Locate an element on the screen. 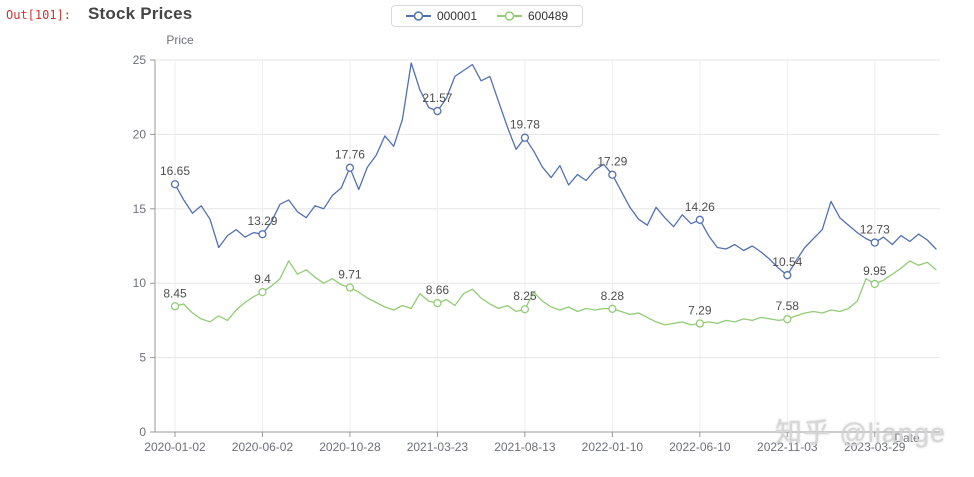 The image size is (974, 477). y-tick-label: 15 is located at coordinates (140, 209).